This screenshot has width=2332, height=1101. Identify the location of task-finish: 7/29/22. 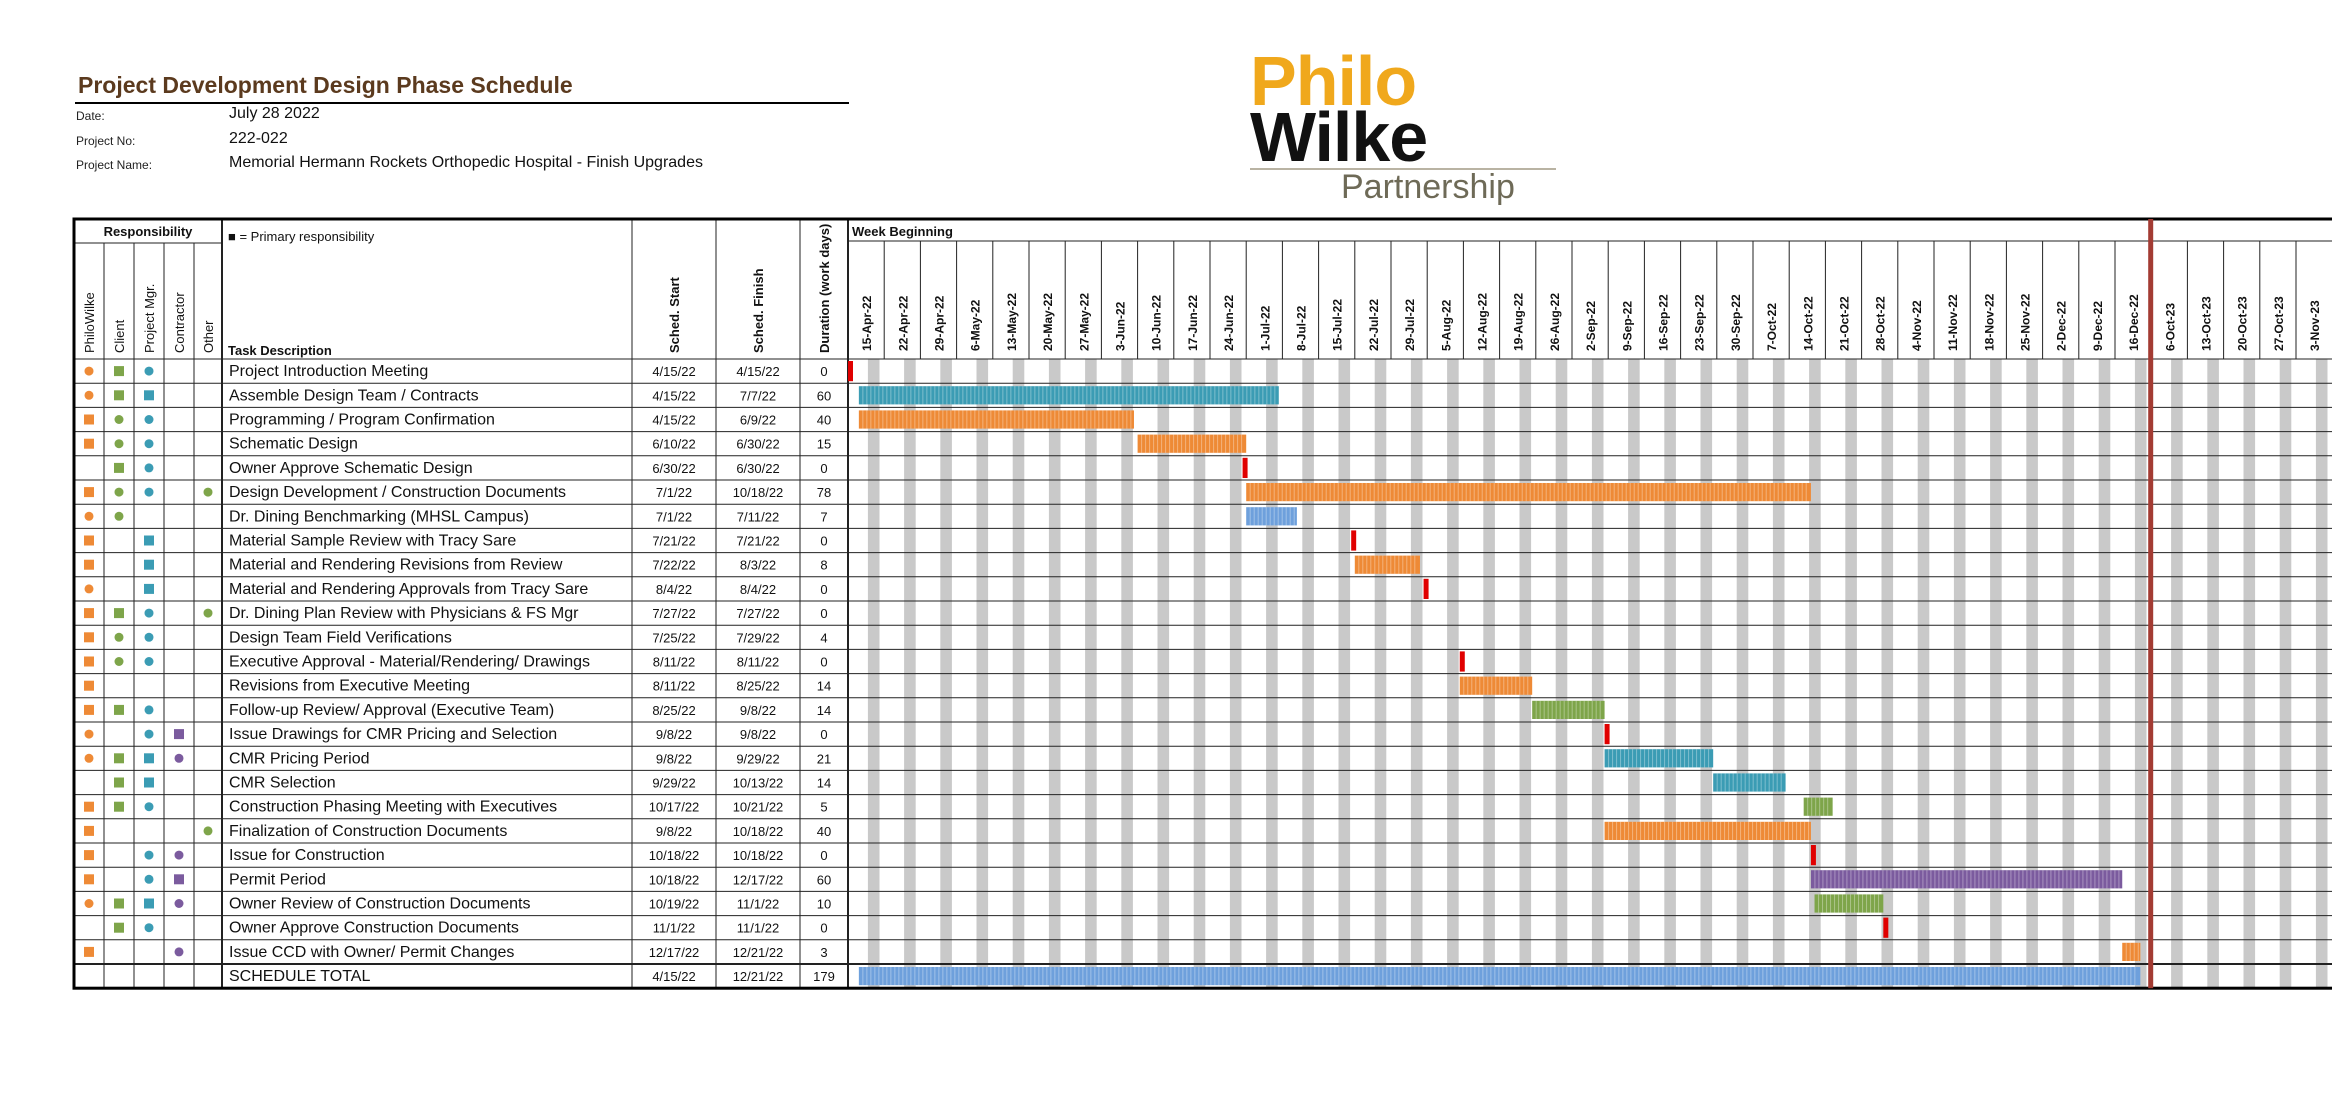
(757, 637).